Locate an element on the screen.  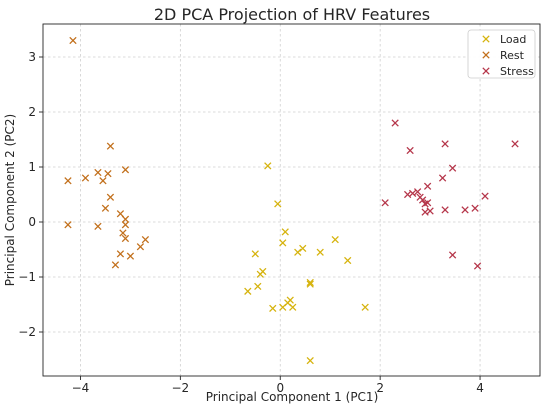
y-axis-label: Principal Component 2 (PC2) is located at coordinates (10, 200).